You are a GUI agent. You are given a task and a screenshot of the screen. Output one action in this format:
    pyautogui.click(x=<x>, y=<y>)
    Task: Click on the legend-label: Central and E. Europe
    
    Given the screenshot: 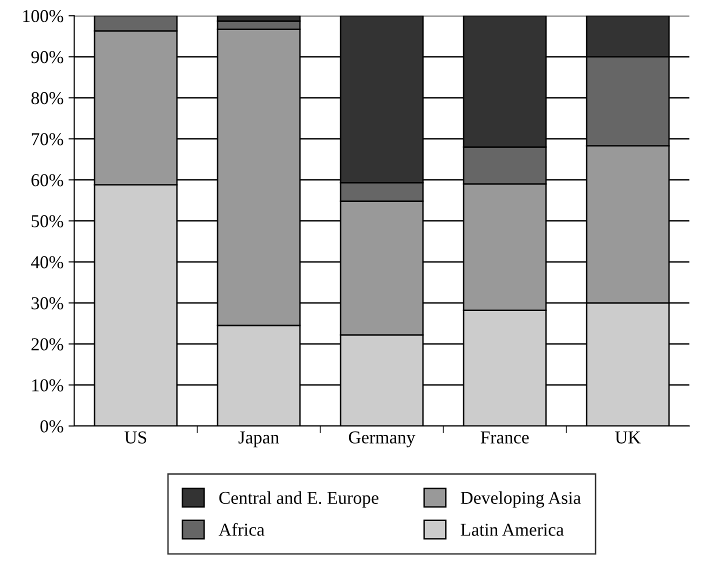 What is the action you would take?
    pyautogui.click(x=298, y=499)
    